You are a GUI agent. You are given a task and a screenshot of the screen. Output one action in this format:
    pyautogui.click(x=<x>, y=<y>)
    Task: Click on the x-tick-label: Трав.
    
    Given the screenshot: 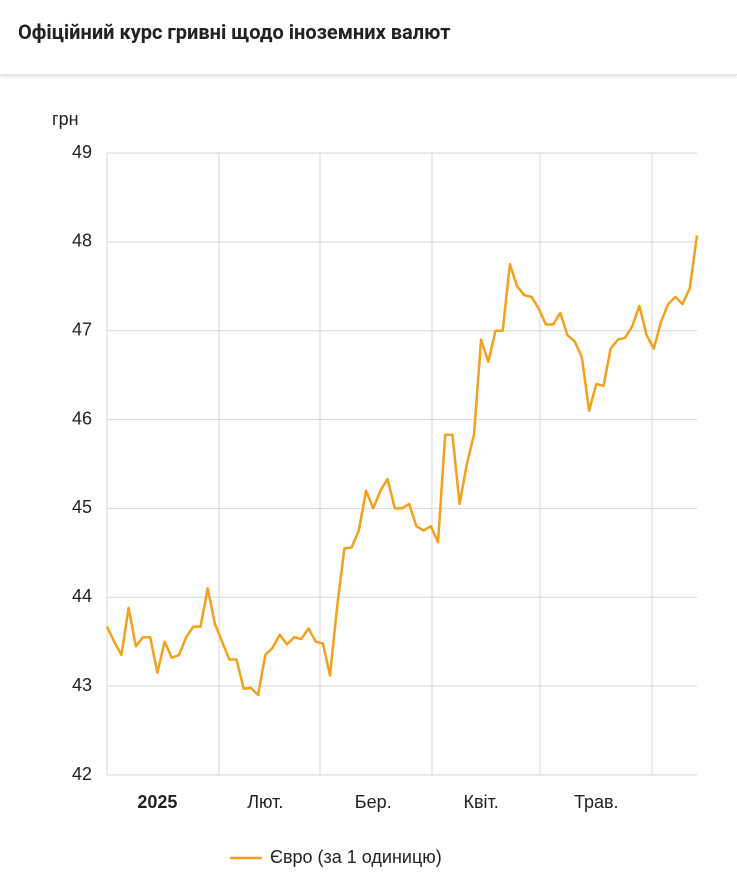 What is the action you would take?
    pyautogui.click(x=596, y=802)
    